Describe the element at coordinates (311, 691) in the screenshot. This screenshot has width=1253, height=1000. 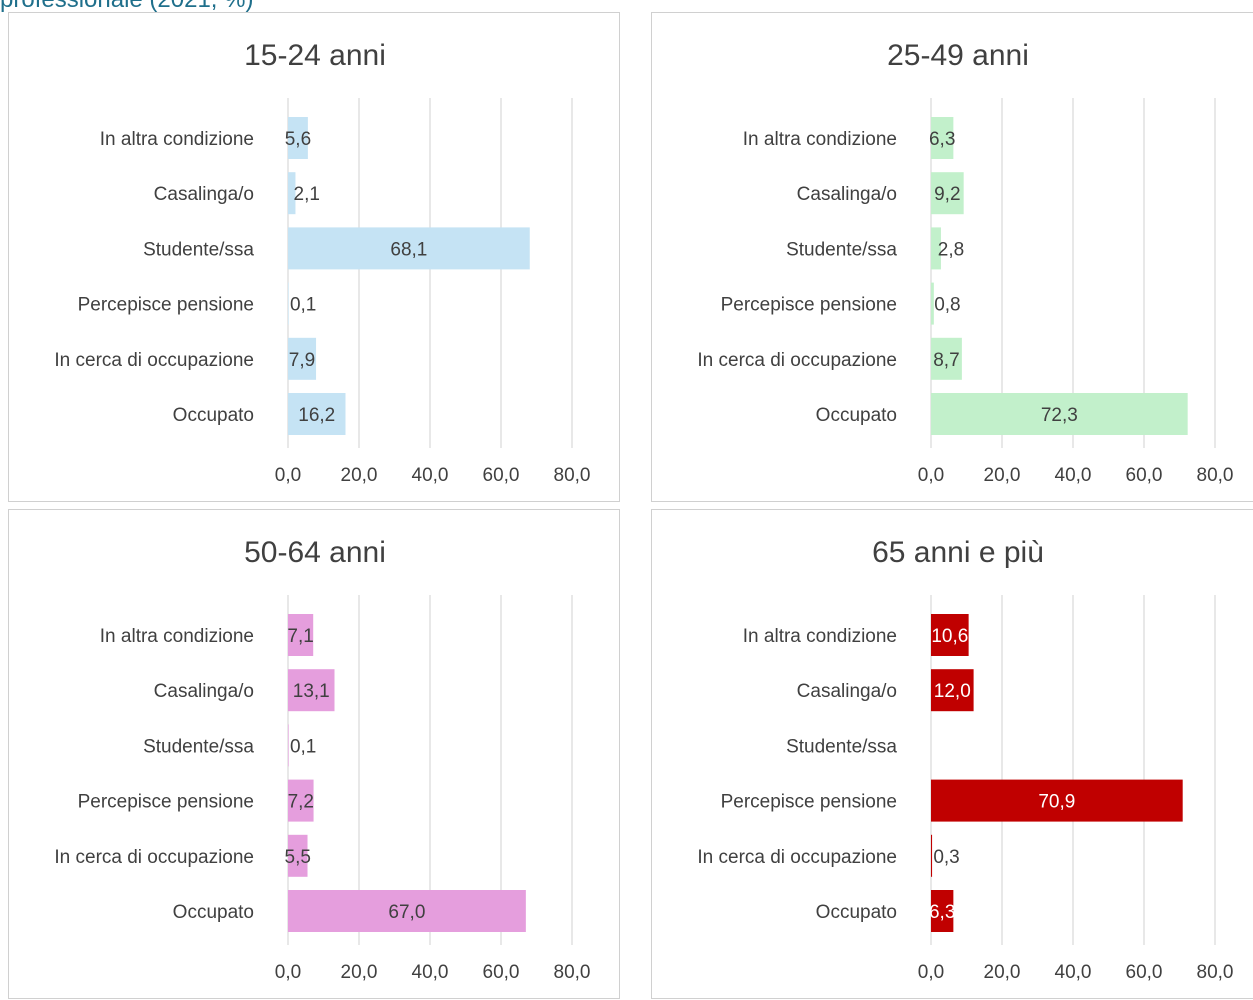
I see `data-label: 13,1` at that location.